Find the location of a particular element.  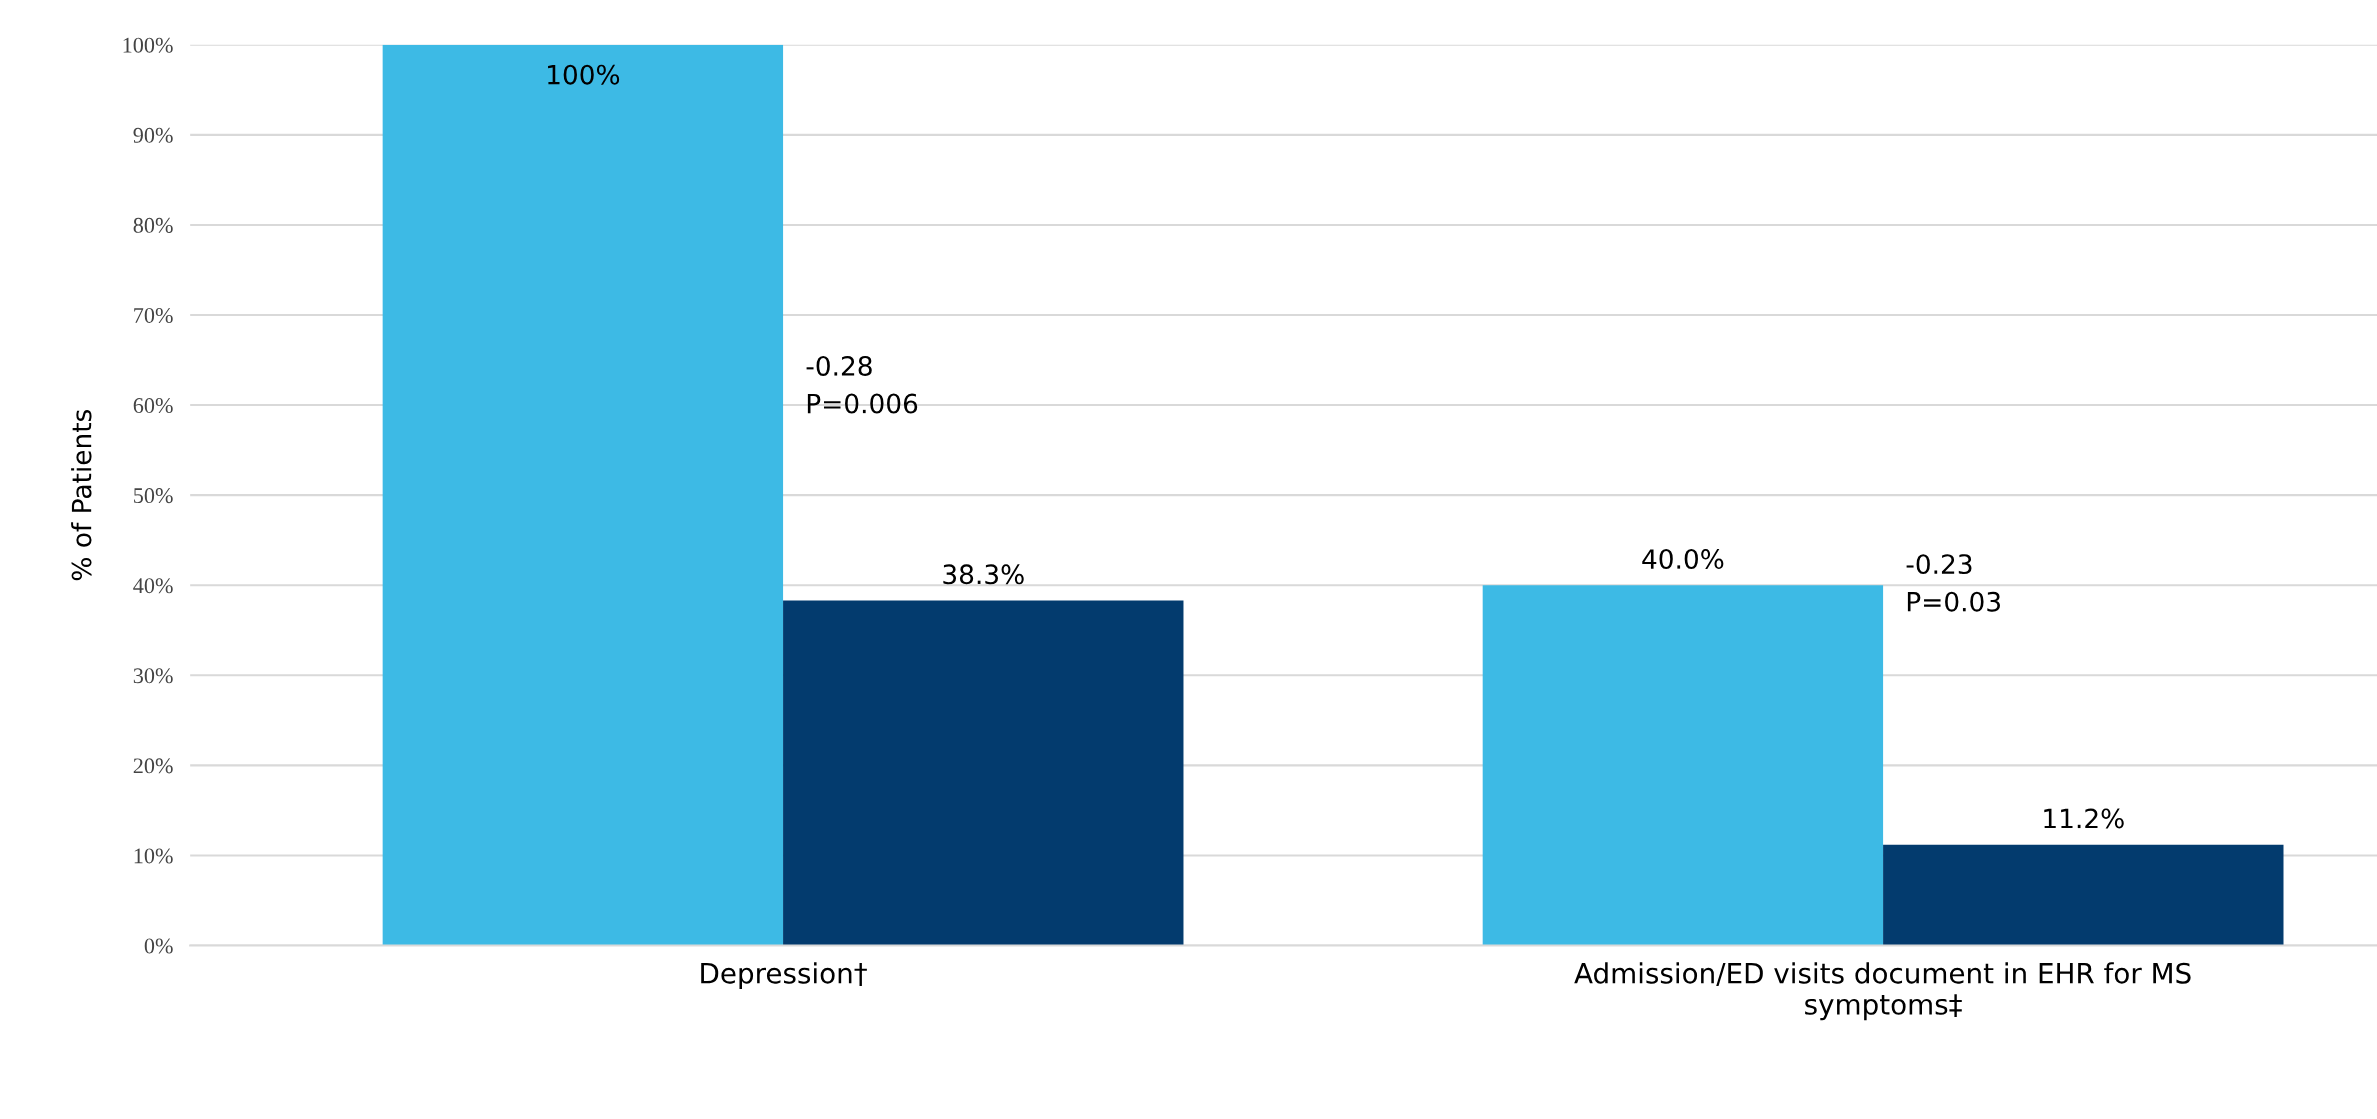

x-tick-label: Depression† is located at coordinates (784, 976).